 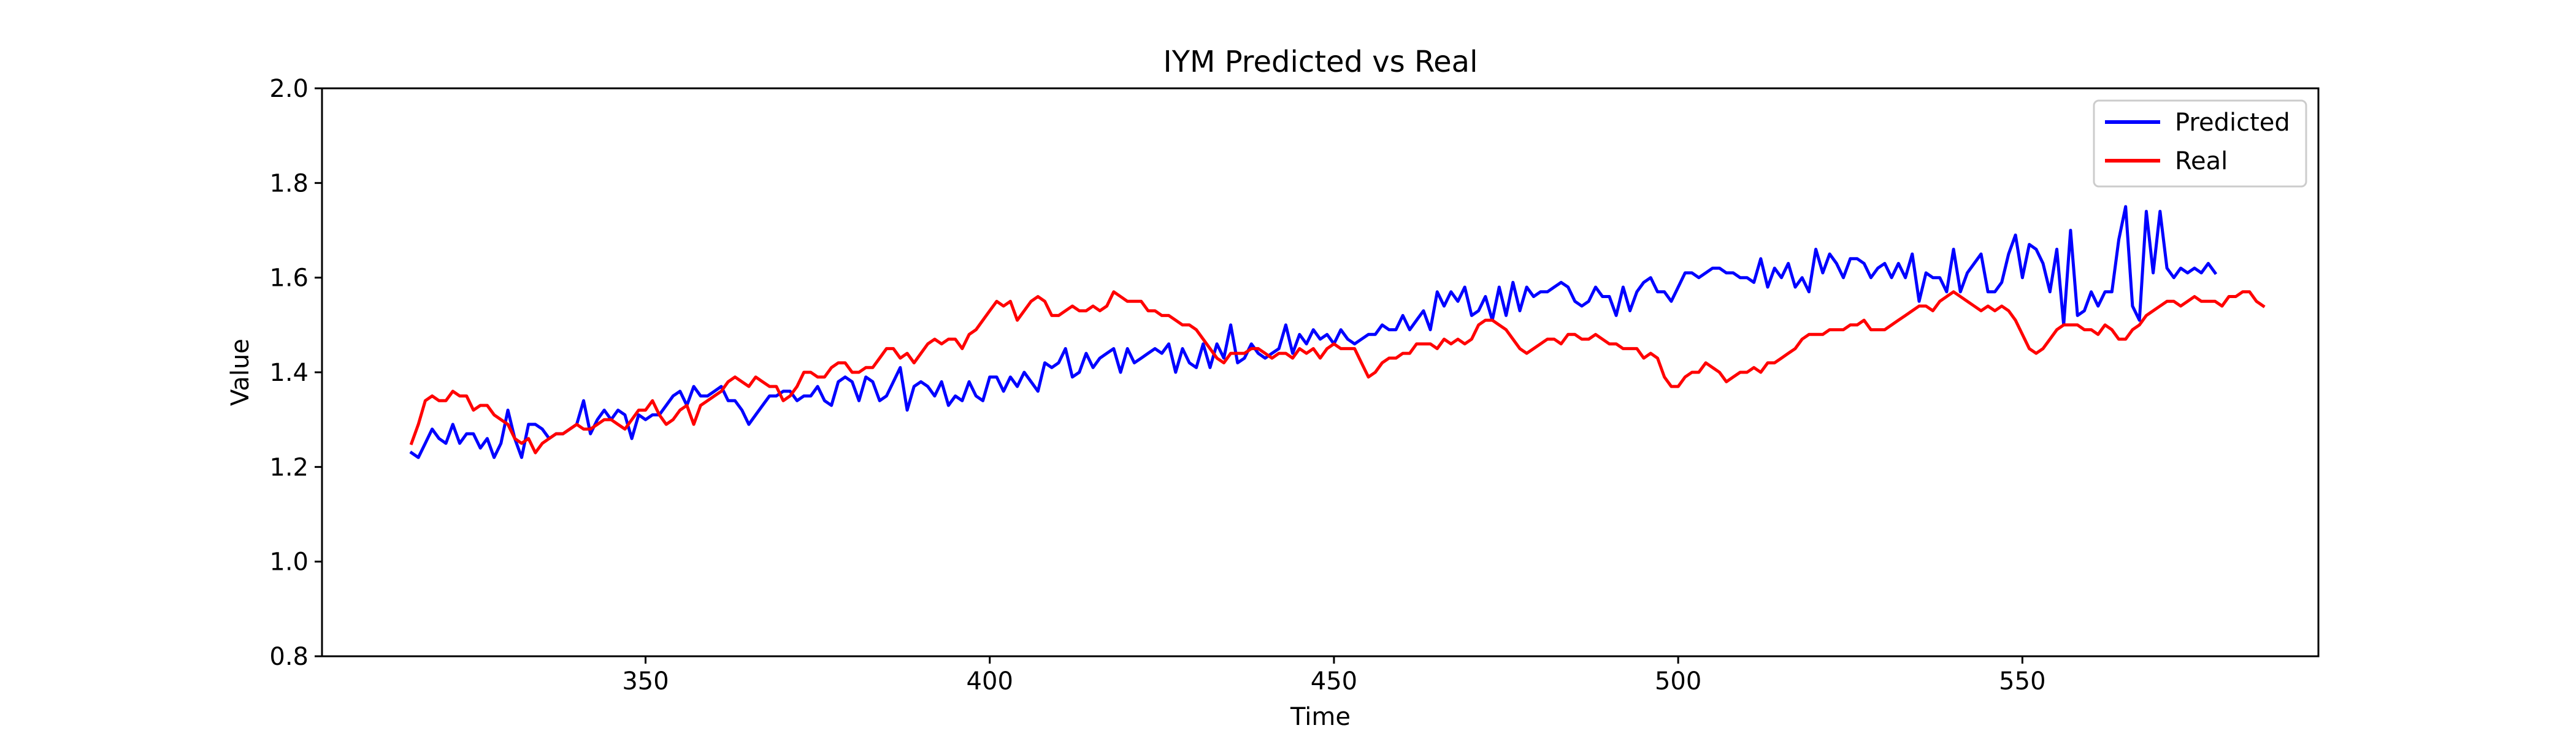 What do you see at coordinates (289, 562) in the screenshot?
I see `y-tick-label: 1.0` at bounding box center [289, 562].